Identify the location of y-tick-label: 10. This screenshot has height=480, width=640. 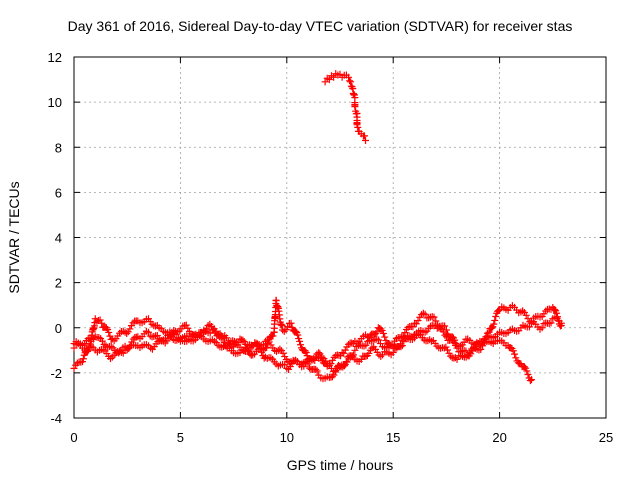
(55, 102).